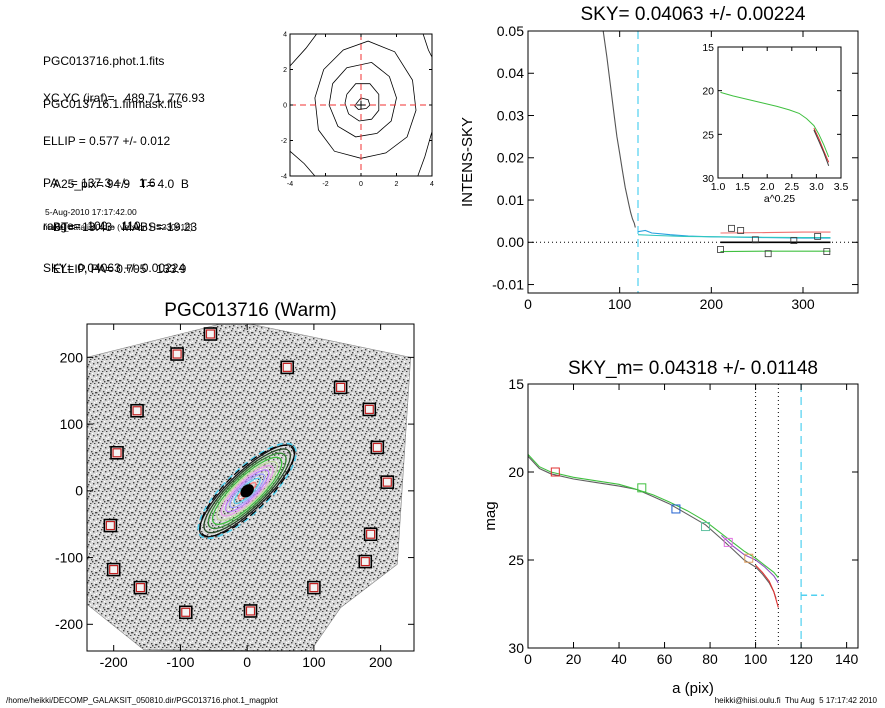 This screenshot has height=708, width=885. Describe the element at coordinates (693, 162) in the screenshot. I see `sky-profile-plot-area` at that location.